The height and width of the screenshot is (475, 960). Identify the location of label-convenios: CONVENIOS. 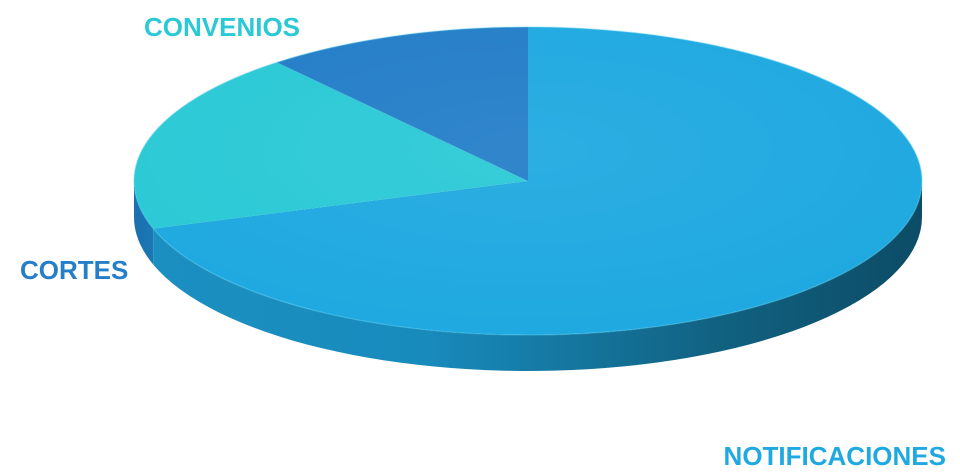
(222, 27).